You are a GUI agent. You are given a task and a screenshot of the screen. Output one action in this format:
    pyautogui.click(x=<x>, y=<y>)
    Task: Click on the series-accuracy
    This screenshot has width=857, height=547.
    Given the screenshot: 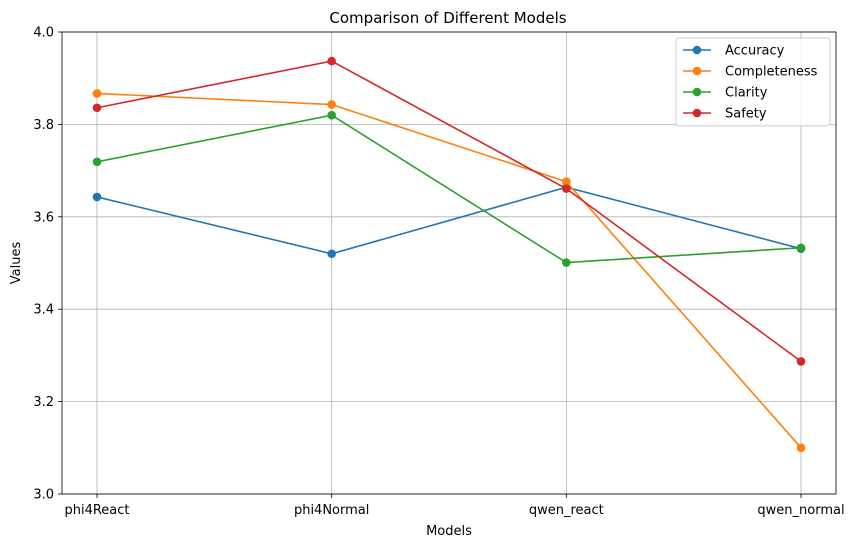 What is the action you would take?
    pyautogui.click(x=449, y=220)
    